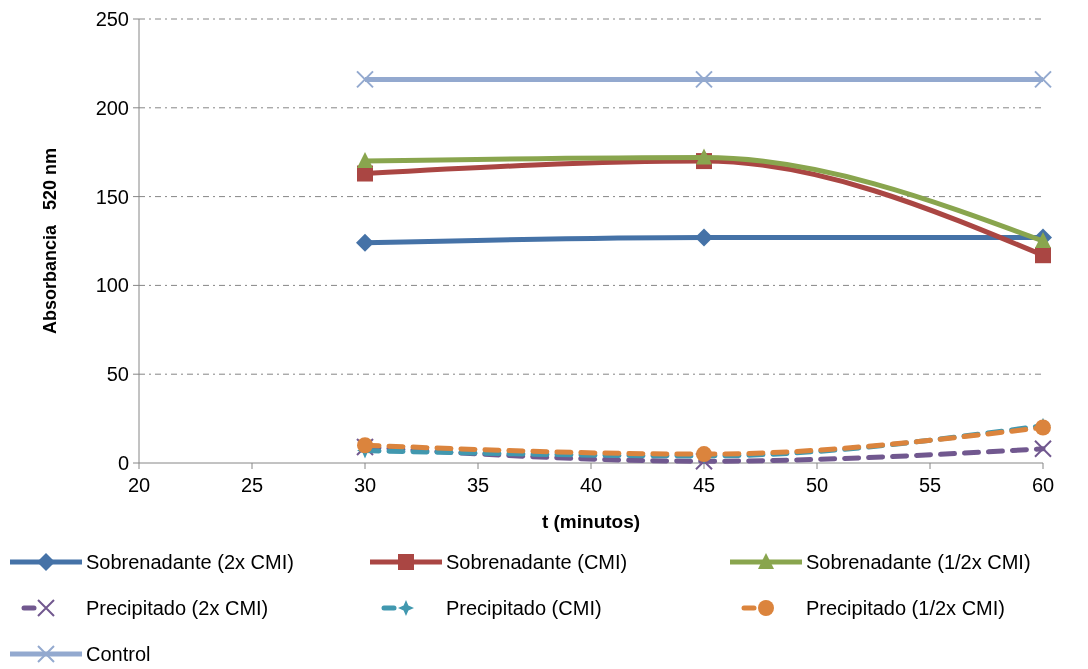 This screenshot has height=669, width=1088. What do you see at coordinates (537, 562) in the screenshot?
I see `legend-label: Sobrenadante (CMI)` at bounding box center [537, 562].